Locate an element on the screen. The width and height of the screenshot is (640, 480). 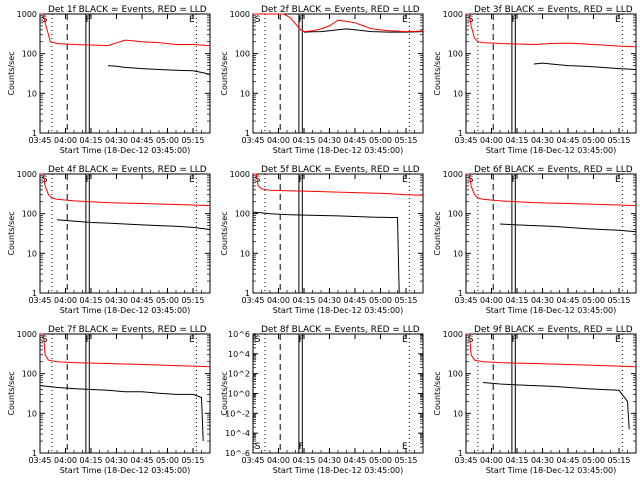
y-tick-label: 10^4 is located at coordinates (239, 354).